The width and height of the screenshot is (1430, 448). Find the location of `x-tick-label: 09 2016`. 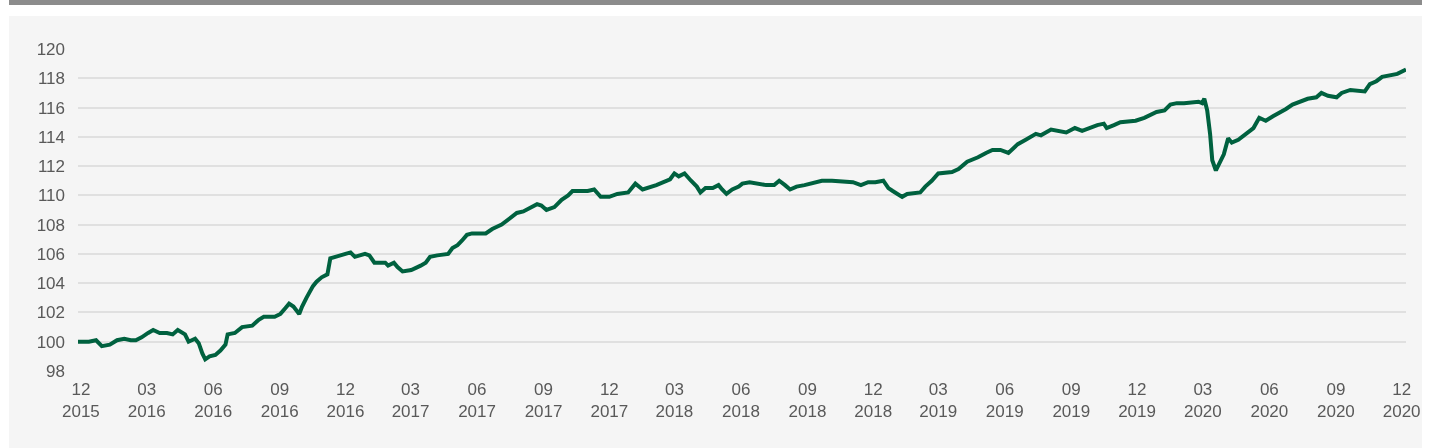

x-tick-label: 09 2016 is located at coordinates (279, 401).